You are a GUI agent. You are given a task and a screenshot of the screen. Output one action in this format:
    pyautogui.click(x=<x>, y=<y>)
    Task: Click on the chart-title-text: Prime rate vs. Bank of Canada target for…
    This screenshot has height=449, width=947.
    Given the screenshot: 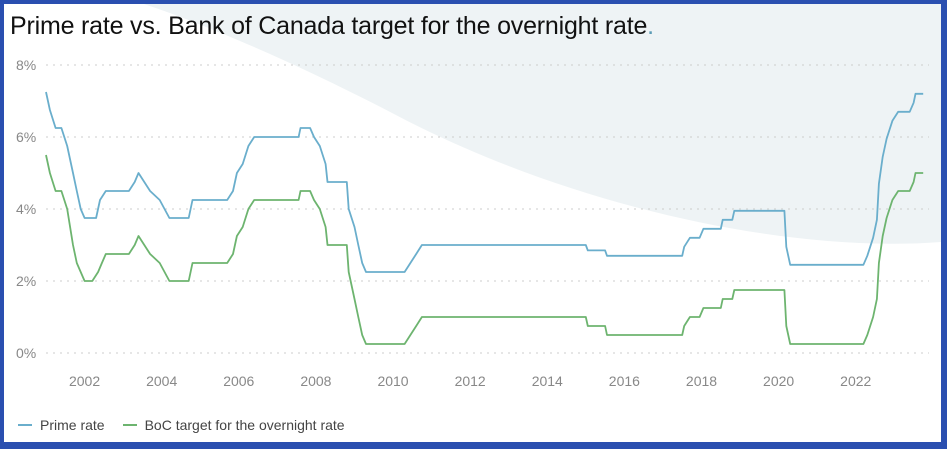 What is the action you would take?
    pyautogui.click(x=329, y=26)
    